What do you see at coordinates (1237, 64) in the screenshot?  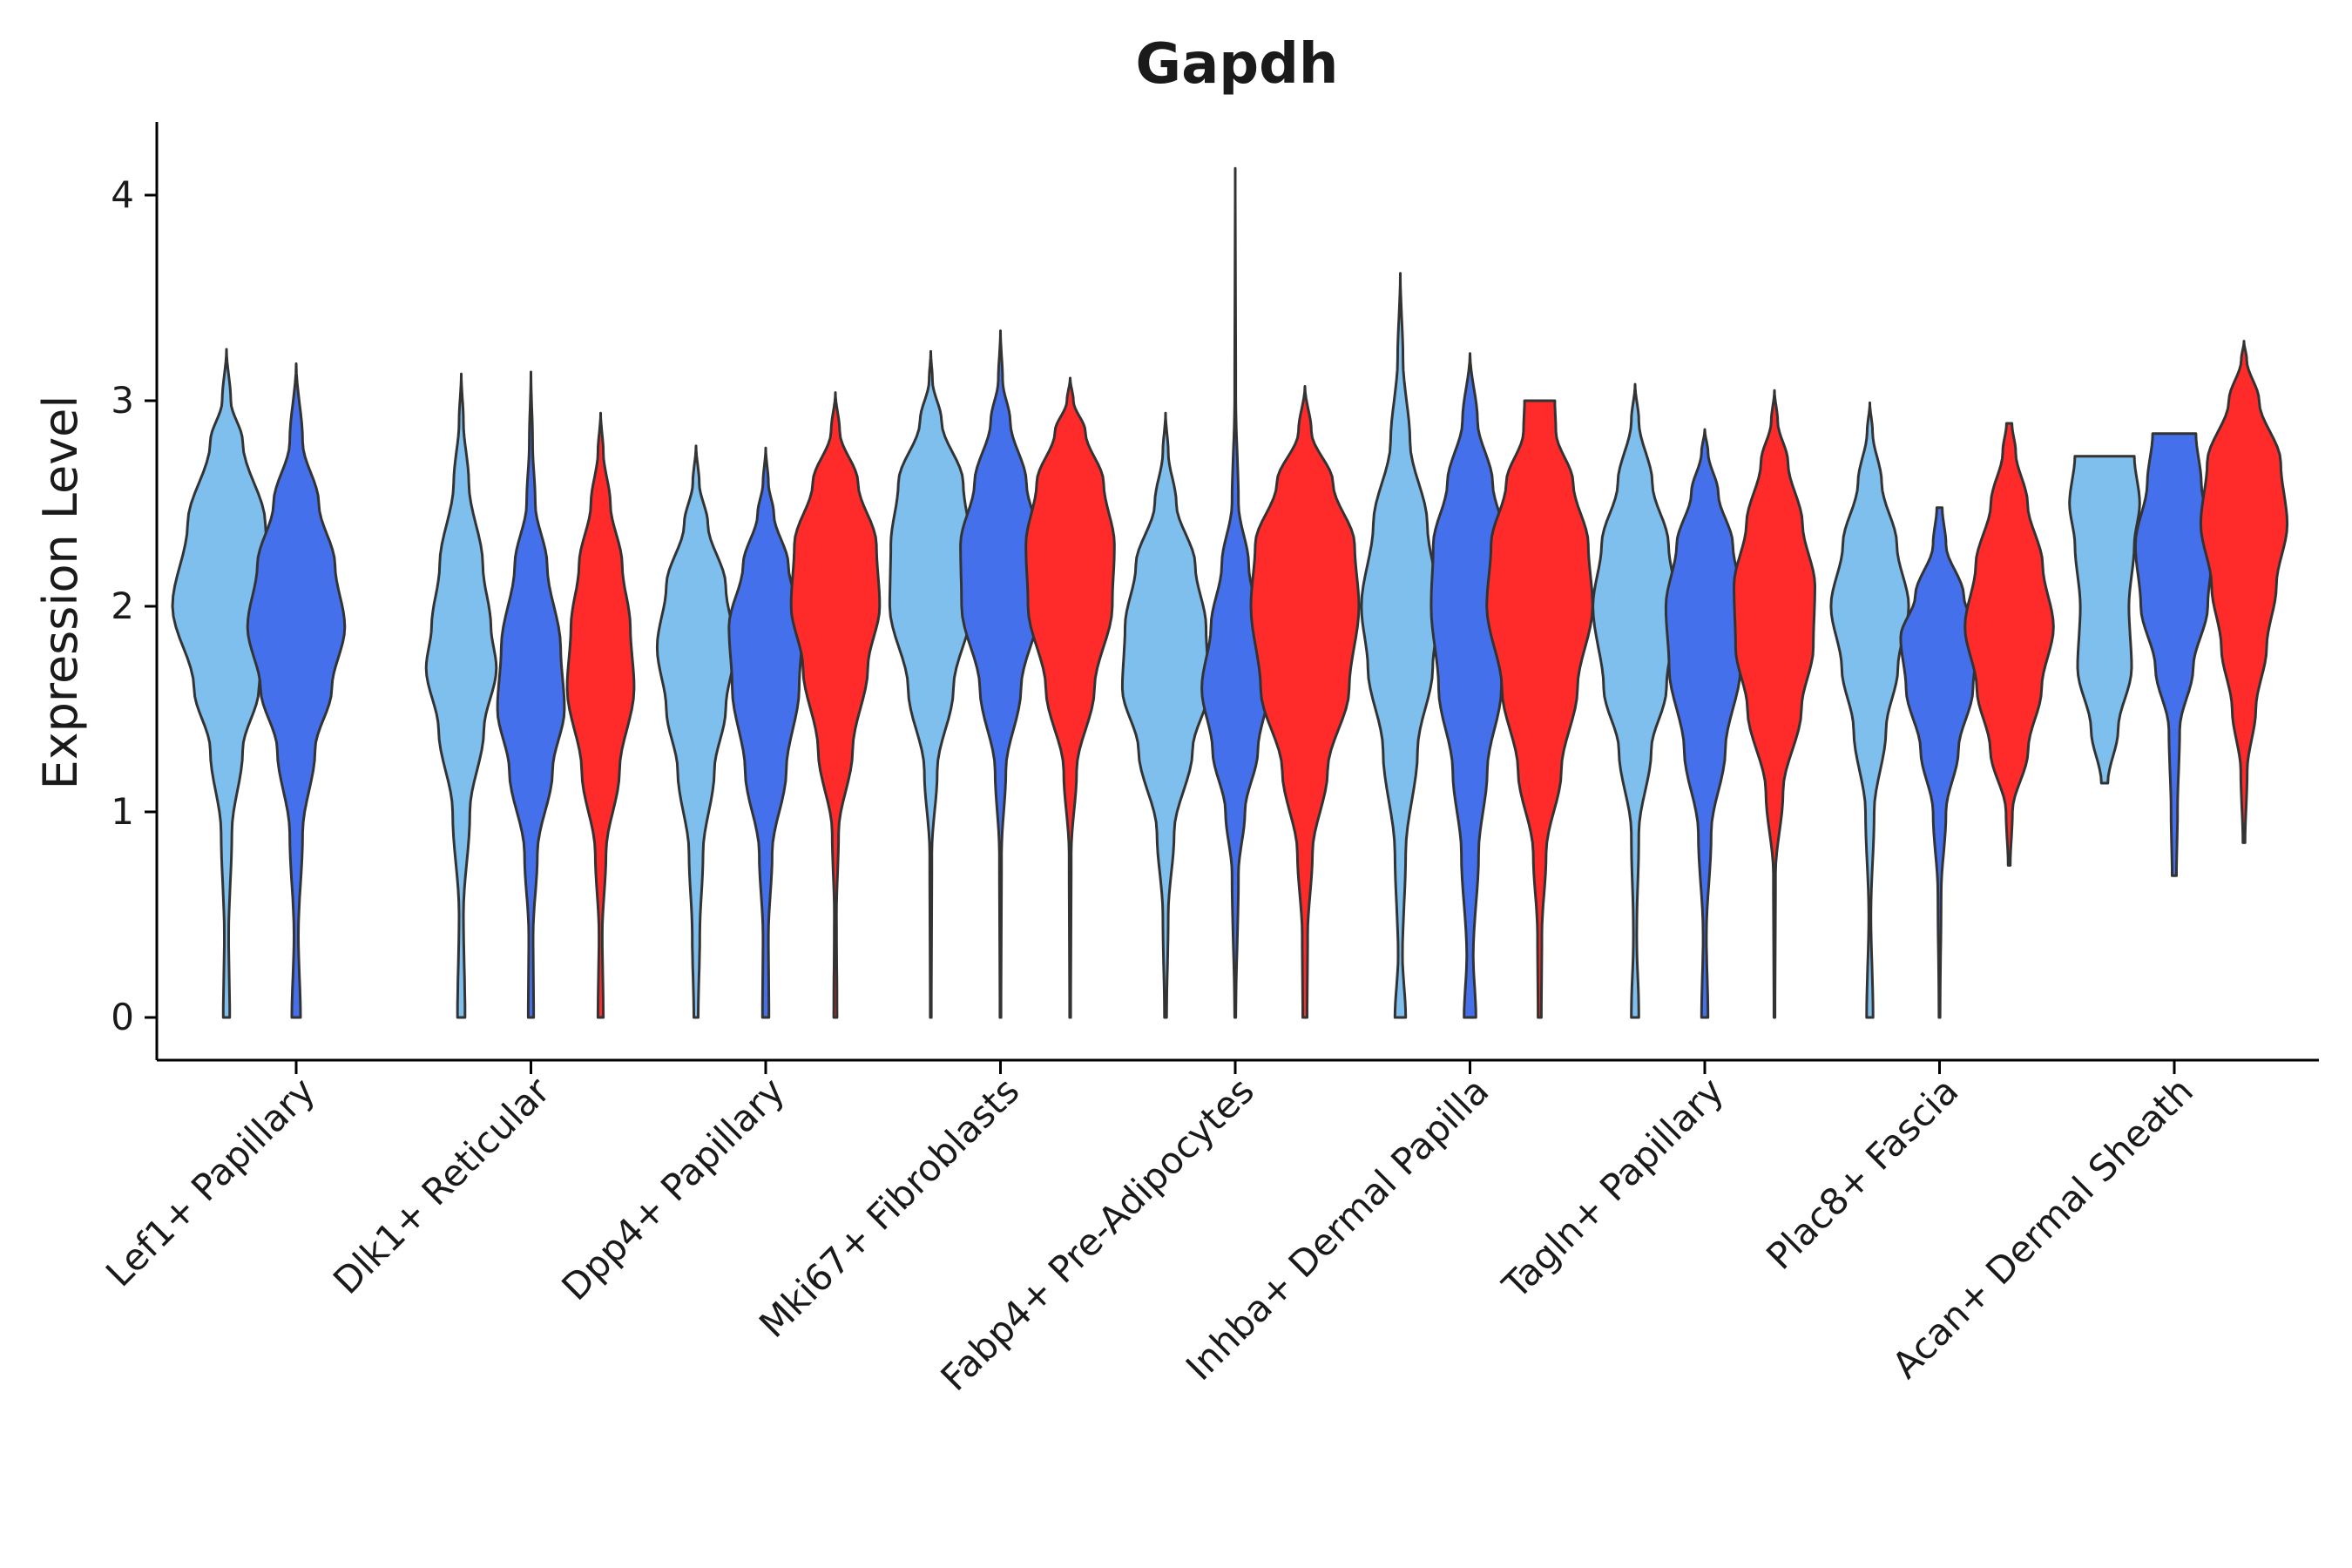 I see `chart-title: Gapdh` at bounding box center [1237, 64].